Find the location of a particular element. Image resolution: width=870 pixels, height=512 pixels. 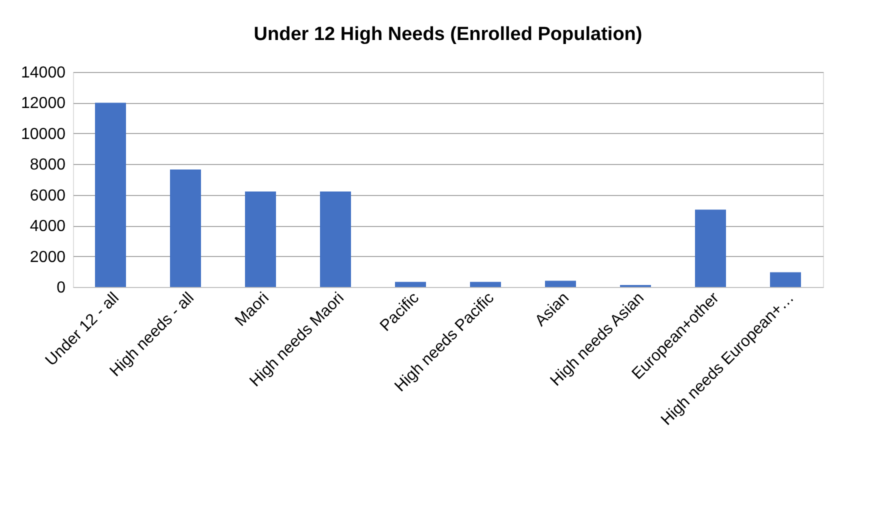

y-tick-label: 10000 is located at coordinates (43, 134).